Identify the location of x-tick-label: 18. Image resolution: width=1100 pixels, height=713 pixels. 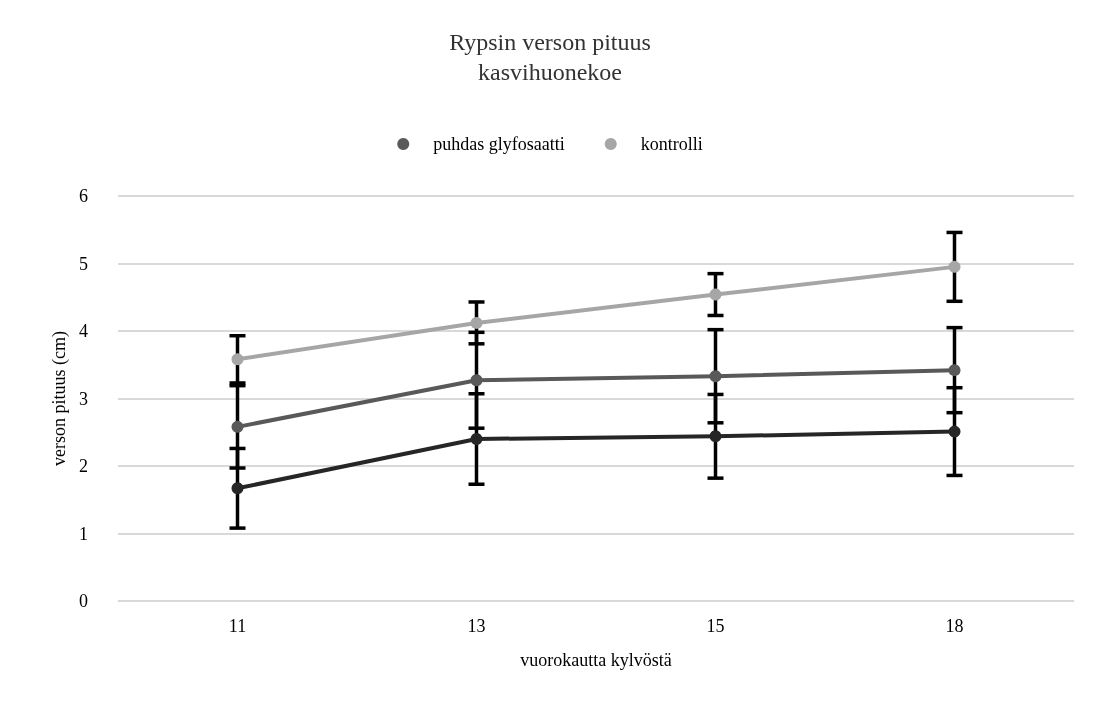
(954, 626).